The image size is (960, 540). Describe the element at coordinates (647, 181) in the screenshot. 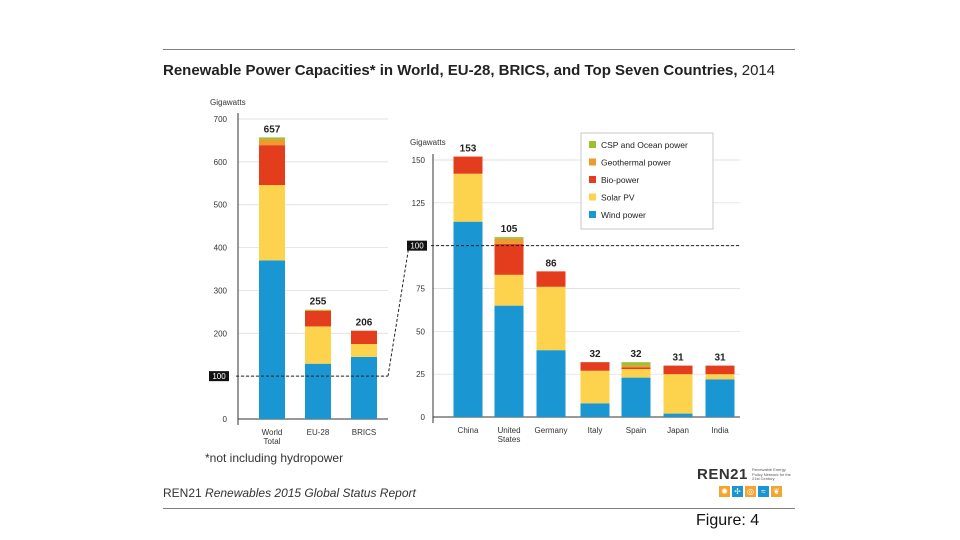

I see `legend-box` at that location.